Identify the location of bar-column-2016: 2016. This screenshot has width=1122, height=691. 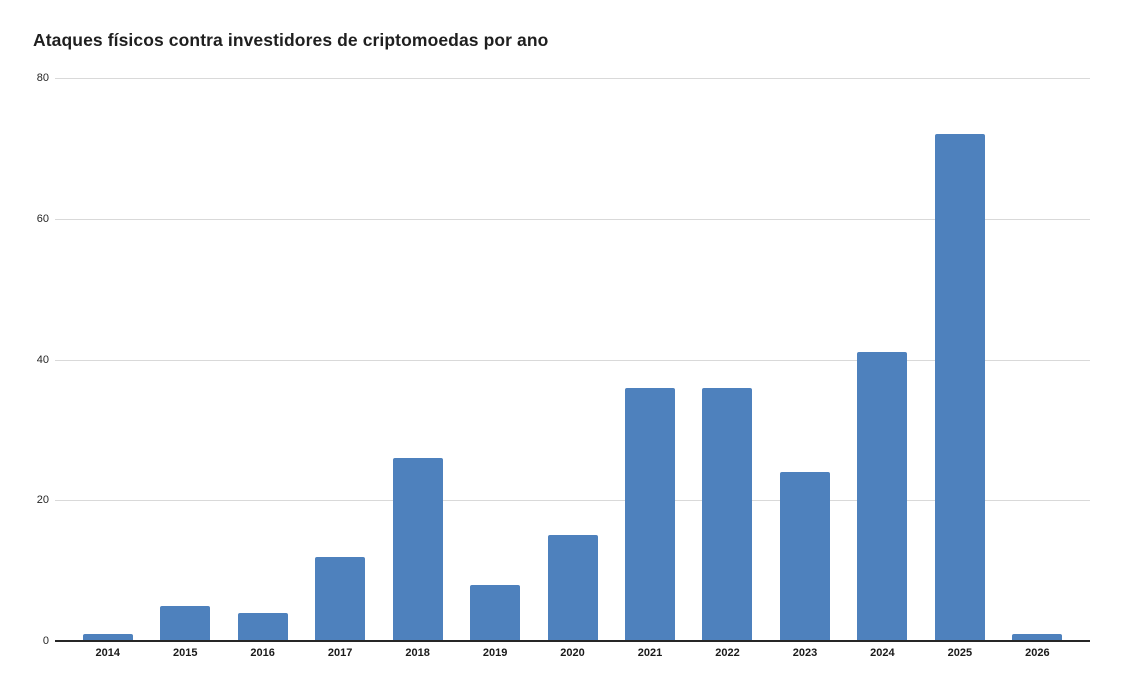
(262, 368).